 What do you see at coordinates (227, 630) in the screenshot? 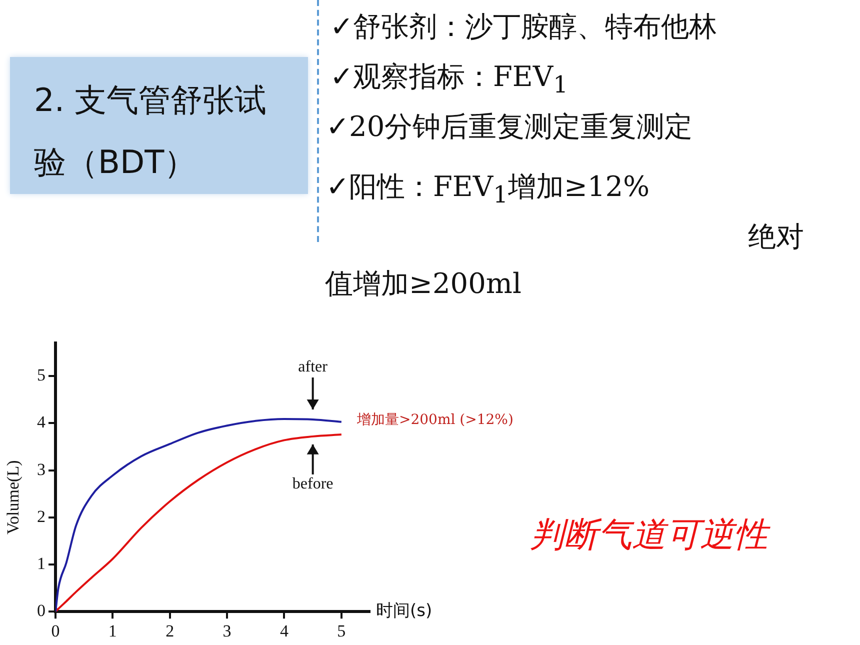
I see `x-tick-label: 3` at bounding box center [227, 630].